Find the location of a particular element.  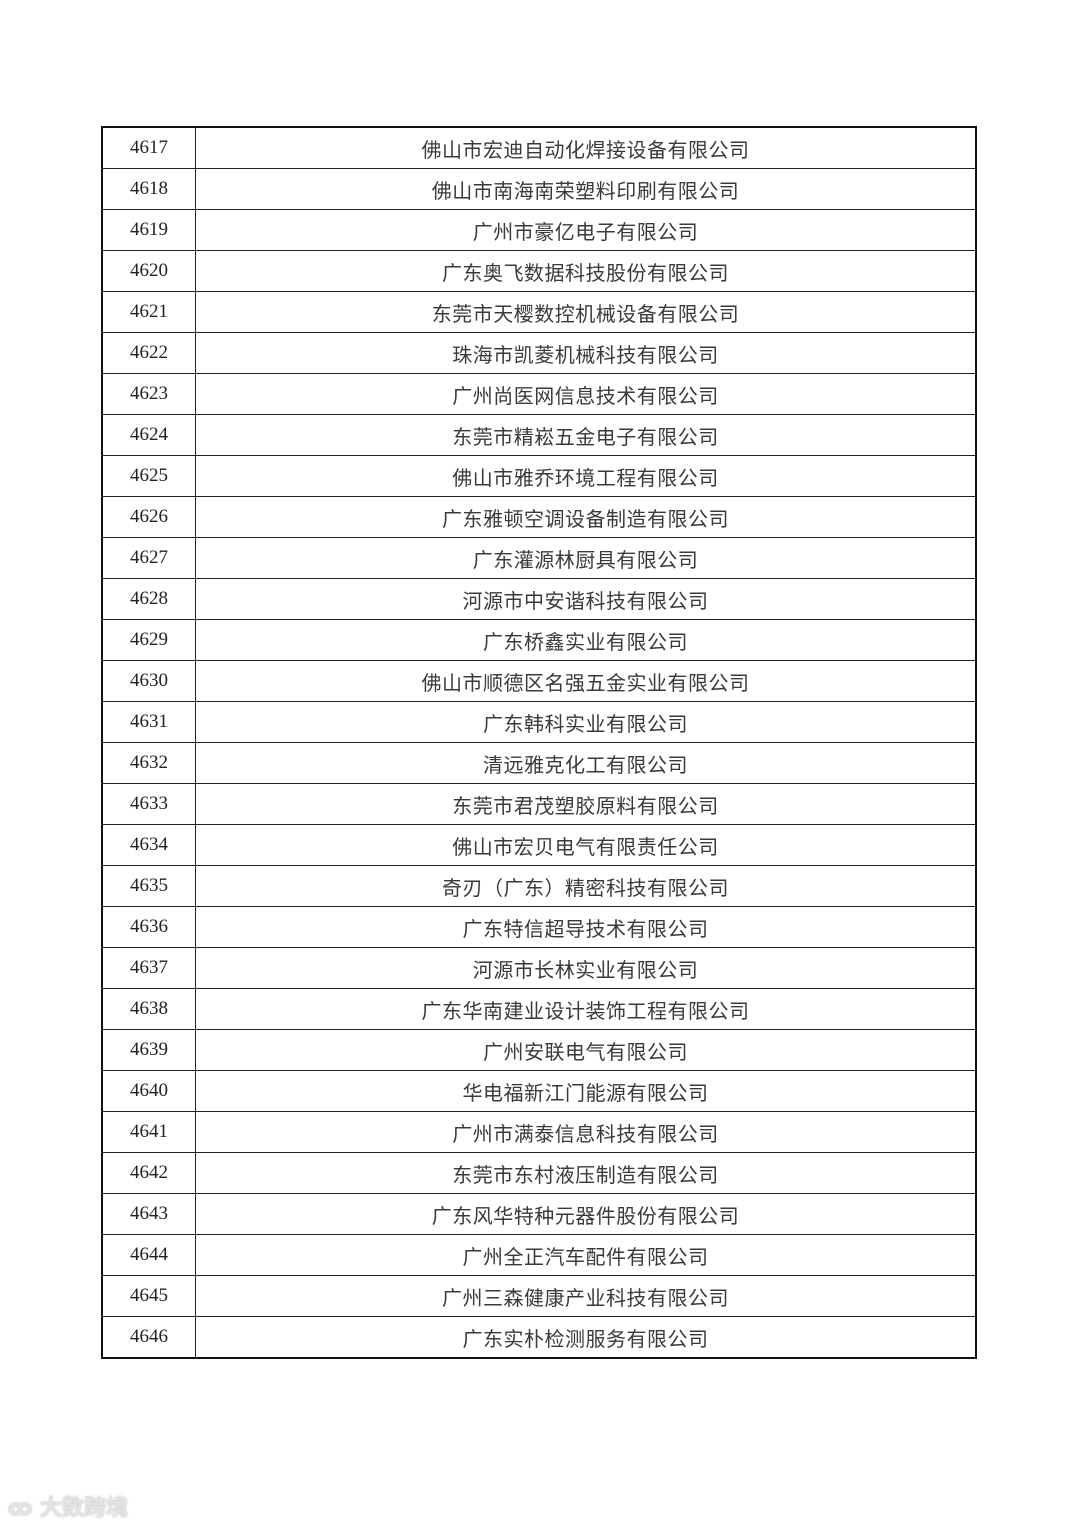

table-row: 4619 广州市豪亿电子有限公司 is located at coordinates (539, 230).